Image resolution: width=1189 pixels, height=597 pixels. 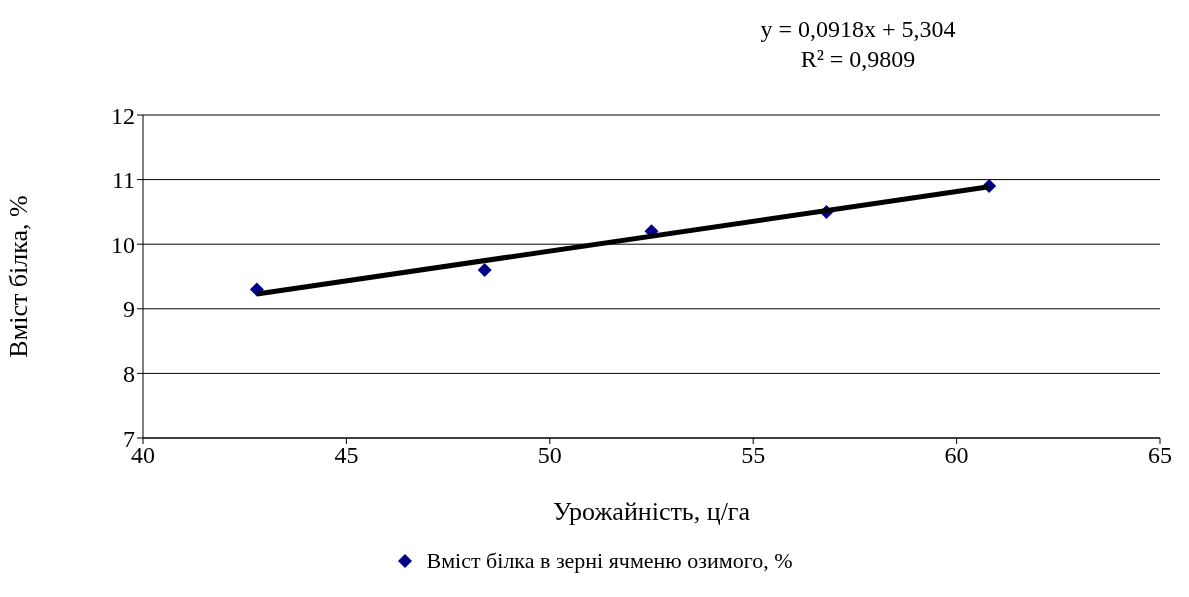 What do you see at coordinates (651, 511) in the screenshot?
I see `x-axis-title: Урожайність, ц/га` at bounding box center [651, 511].